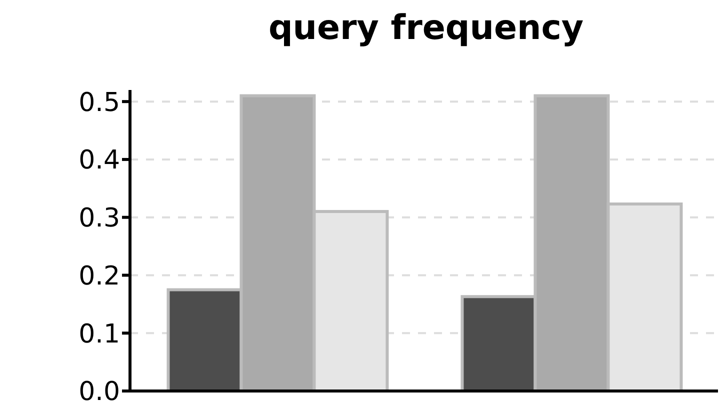 This screenshot has width=722, height=409. What do you see at coordinates (99, 103) in the screenshot?
I see `y-tick-label: 0.5` at bounding box center [99, 103].